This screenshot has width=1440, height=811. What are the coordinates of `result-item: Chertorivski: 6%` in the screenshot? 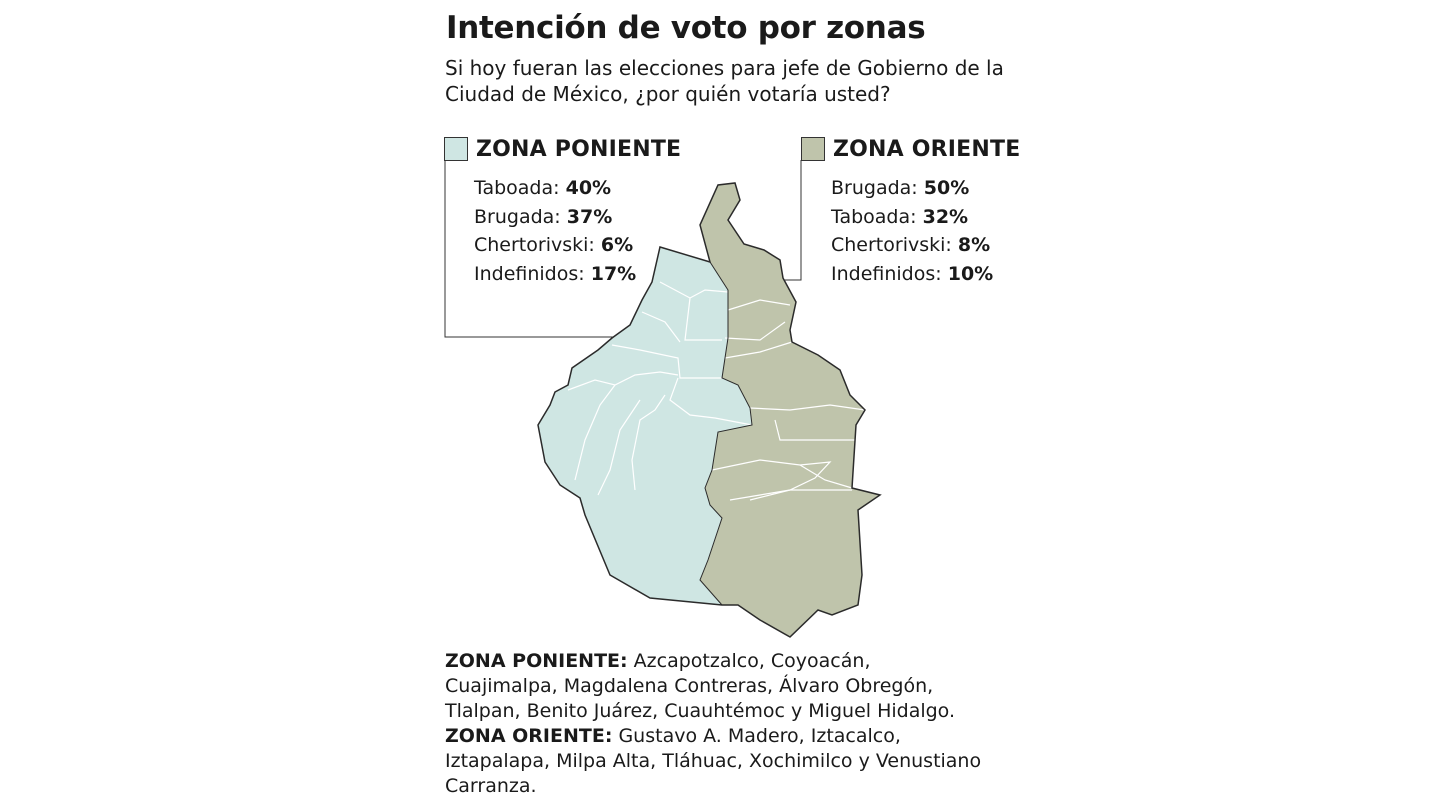 It's located at (577, 245).